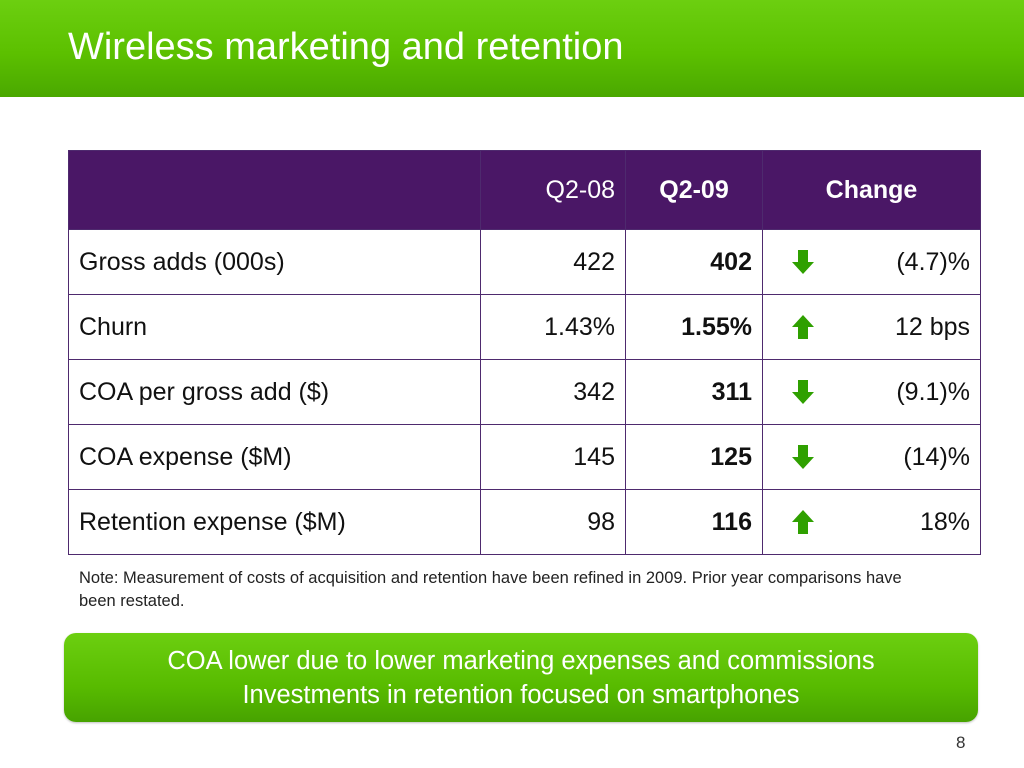 This screenshot has width=1024, height=768. Describe the element at coordinates (933, 261) in the screenshot. I see `row-change-value: (4.7)%` at that location.